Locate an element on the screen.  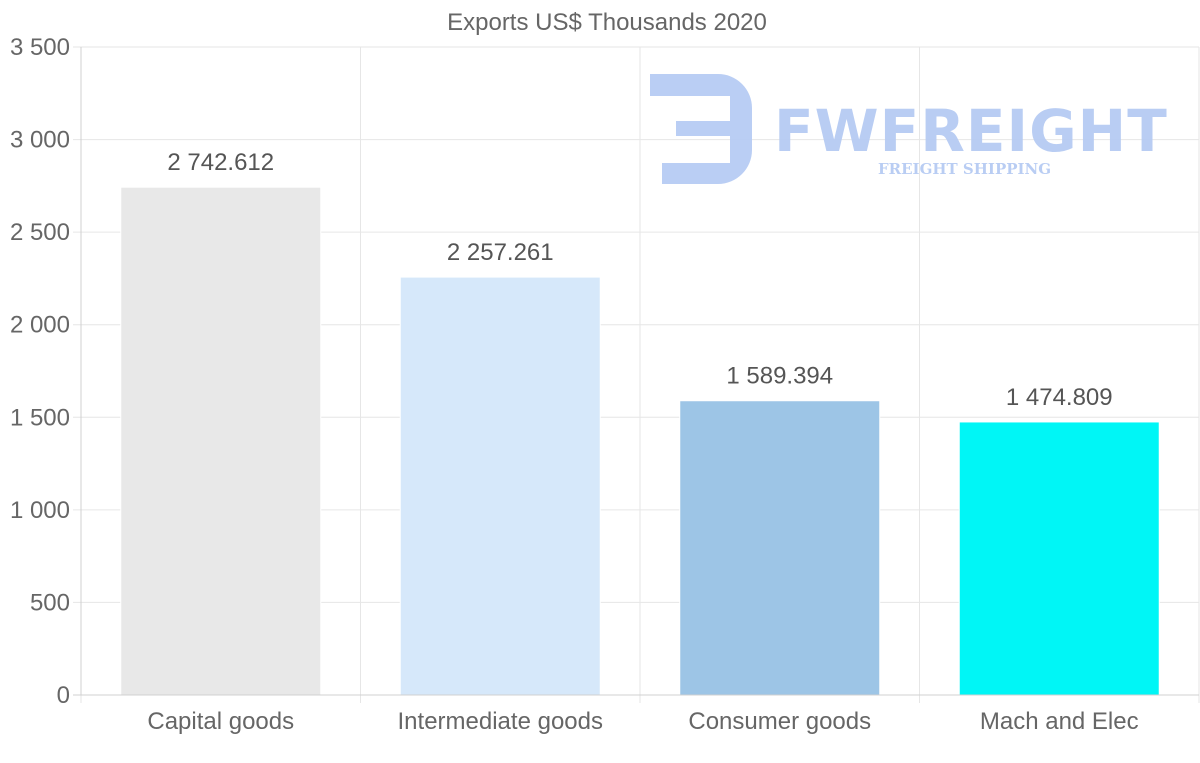
y-tick-label: 0 is located at coordinates (63, 695).